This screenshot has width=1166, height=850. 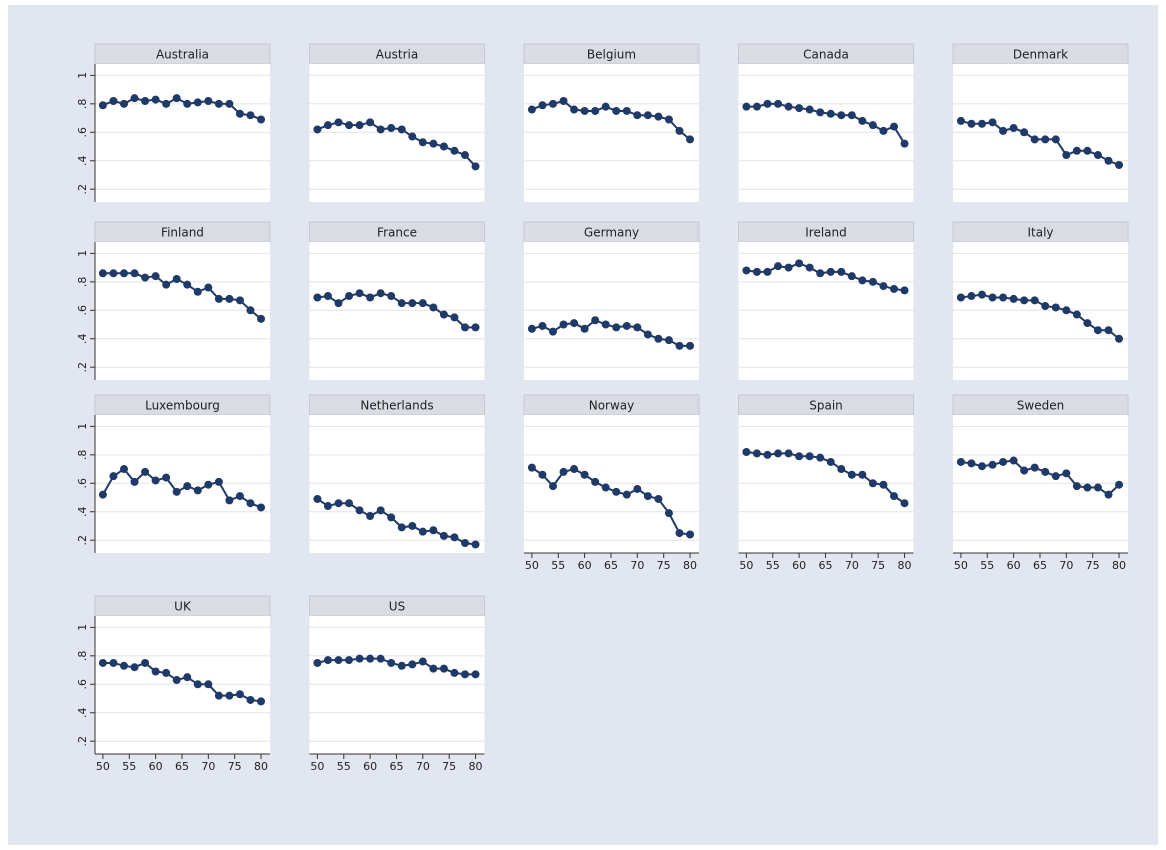 I want to click on panel-title: France, so click(x=397, y=233).